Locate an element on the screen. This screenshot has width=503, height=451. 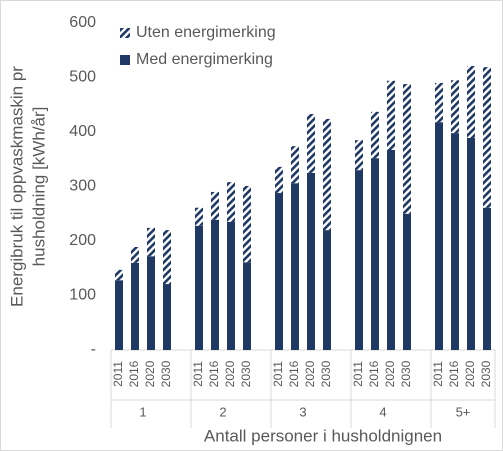
group-label: 4 is located at coordinates (382, 411).